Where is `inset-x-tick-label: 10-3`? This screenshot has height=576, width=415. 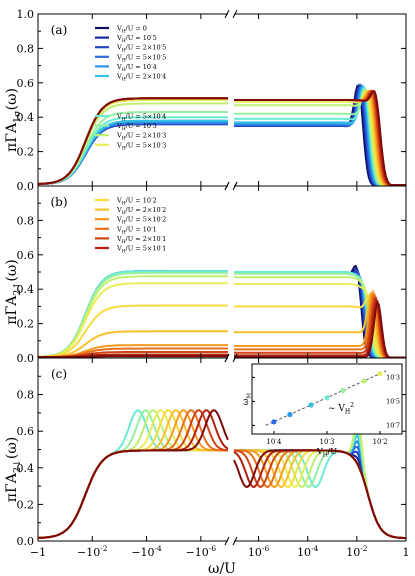 inset-x-tick-label: 10-3 is located at coordinates (327, 442).